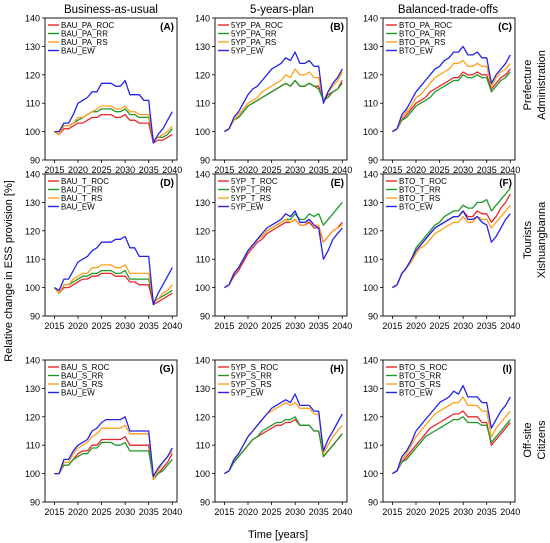 Image resolution: width=550 pixels, height=543 pixels. Describe the element at coordinates (87, 25) in the screenshot. I see `legend-entry: BAU_PA_ROC` at that location.